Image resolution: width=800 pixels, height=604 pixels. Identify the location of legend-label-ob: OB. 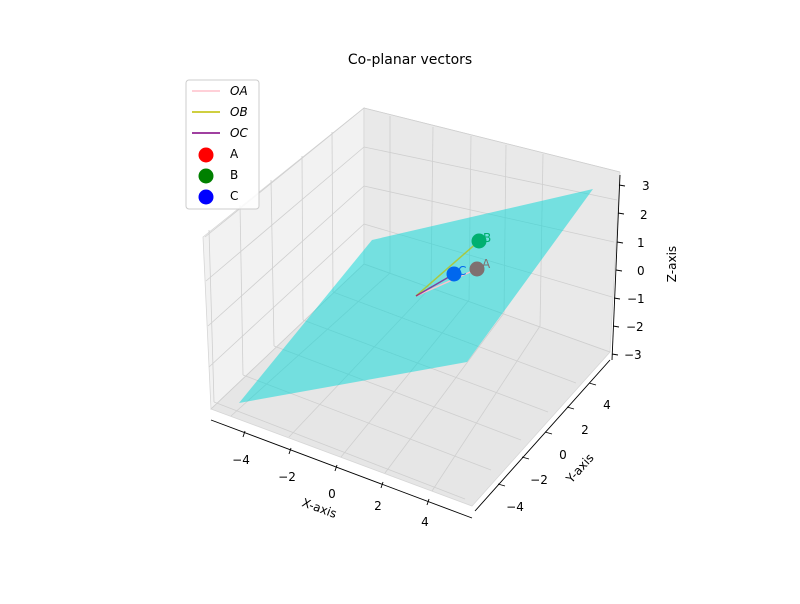
(239, 112).